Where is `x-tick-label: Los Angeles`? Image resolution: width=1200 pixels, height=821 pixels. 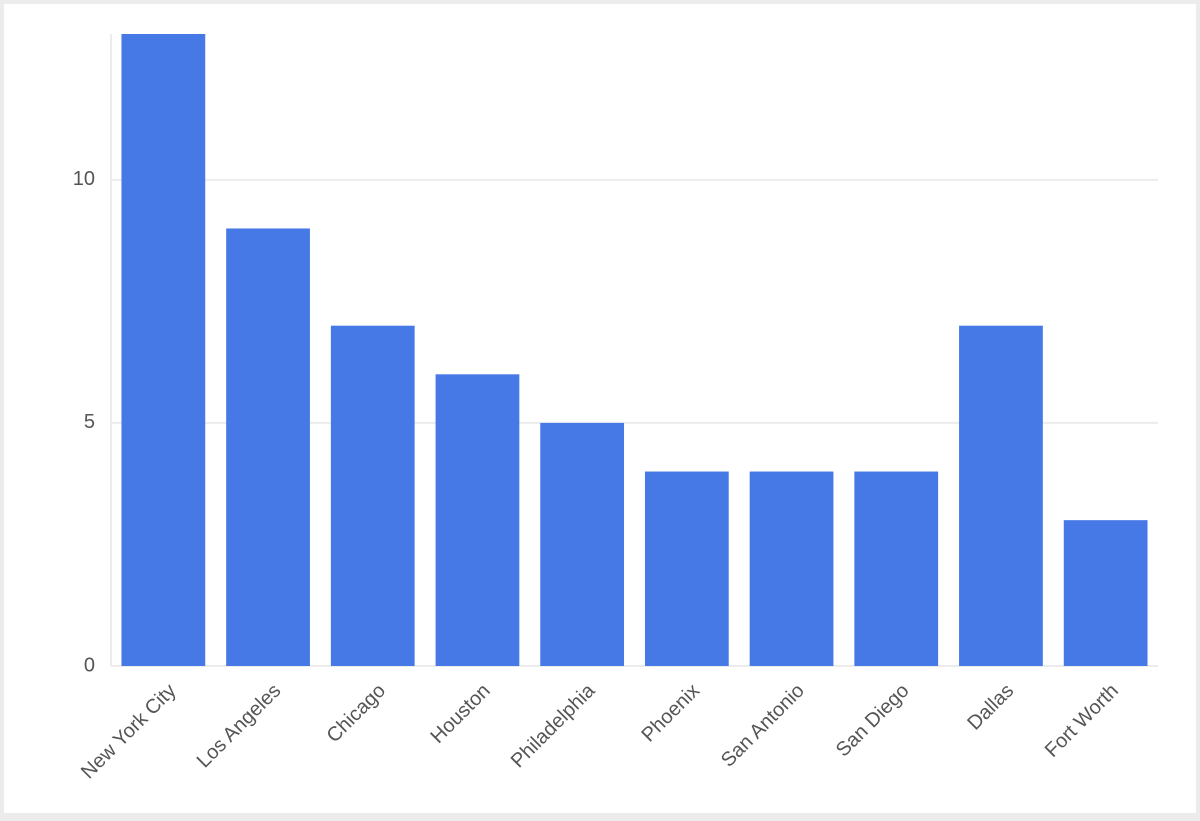 x-tick-label: Los Angeles is located at coordinates (239, 726).